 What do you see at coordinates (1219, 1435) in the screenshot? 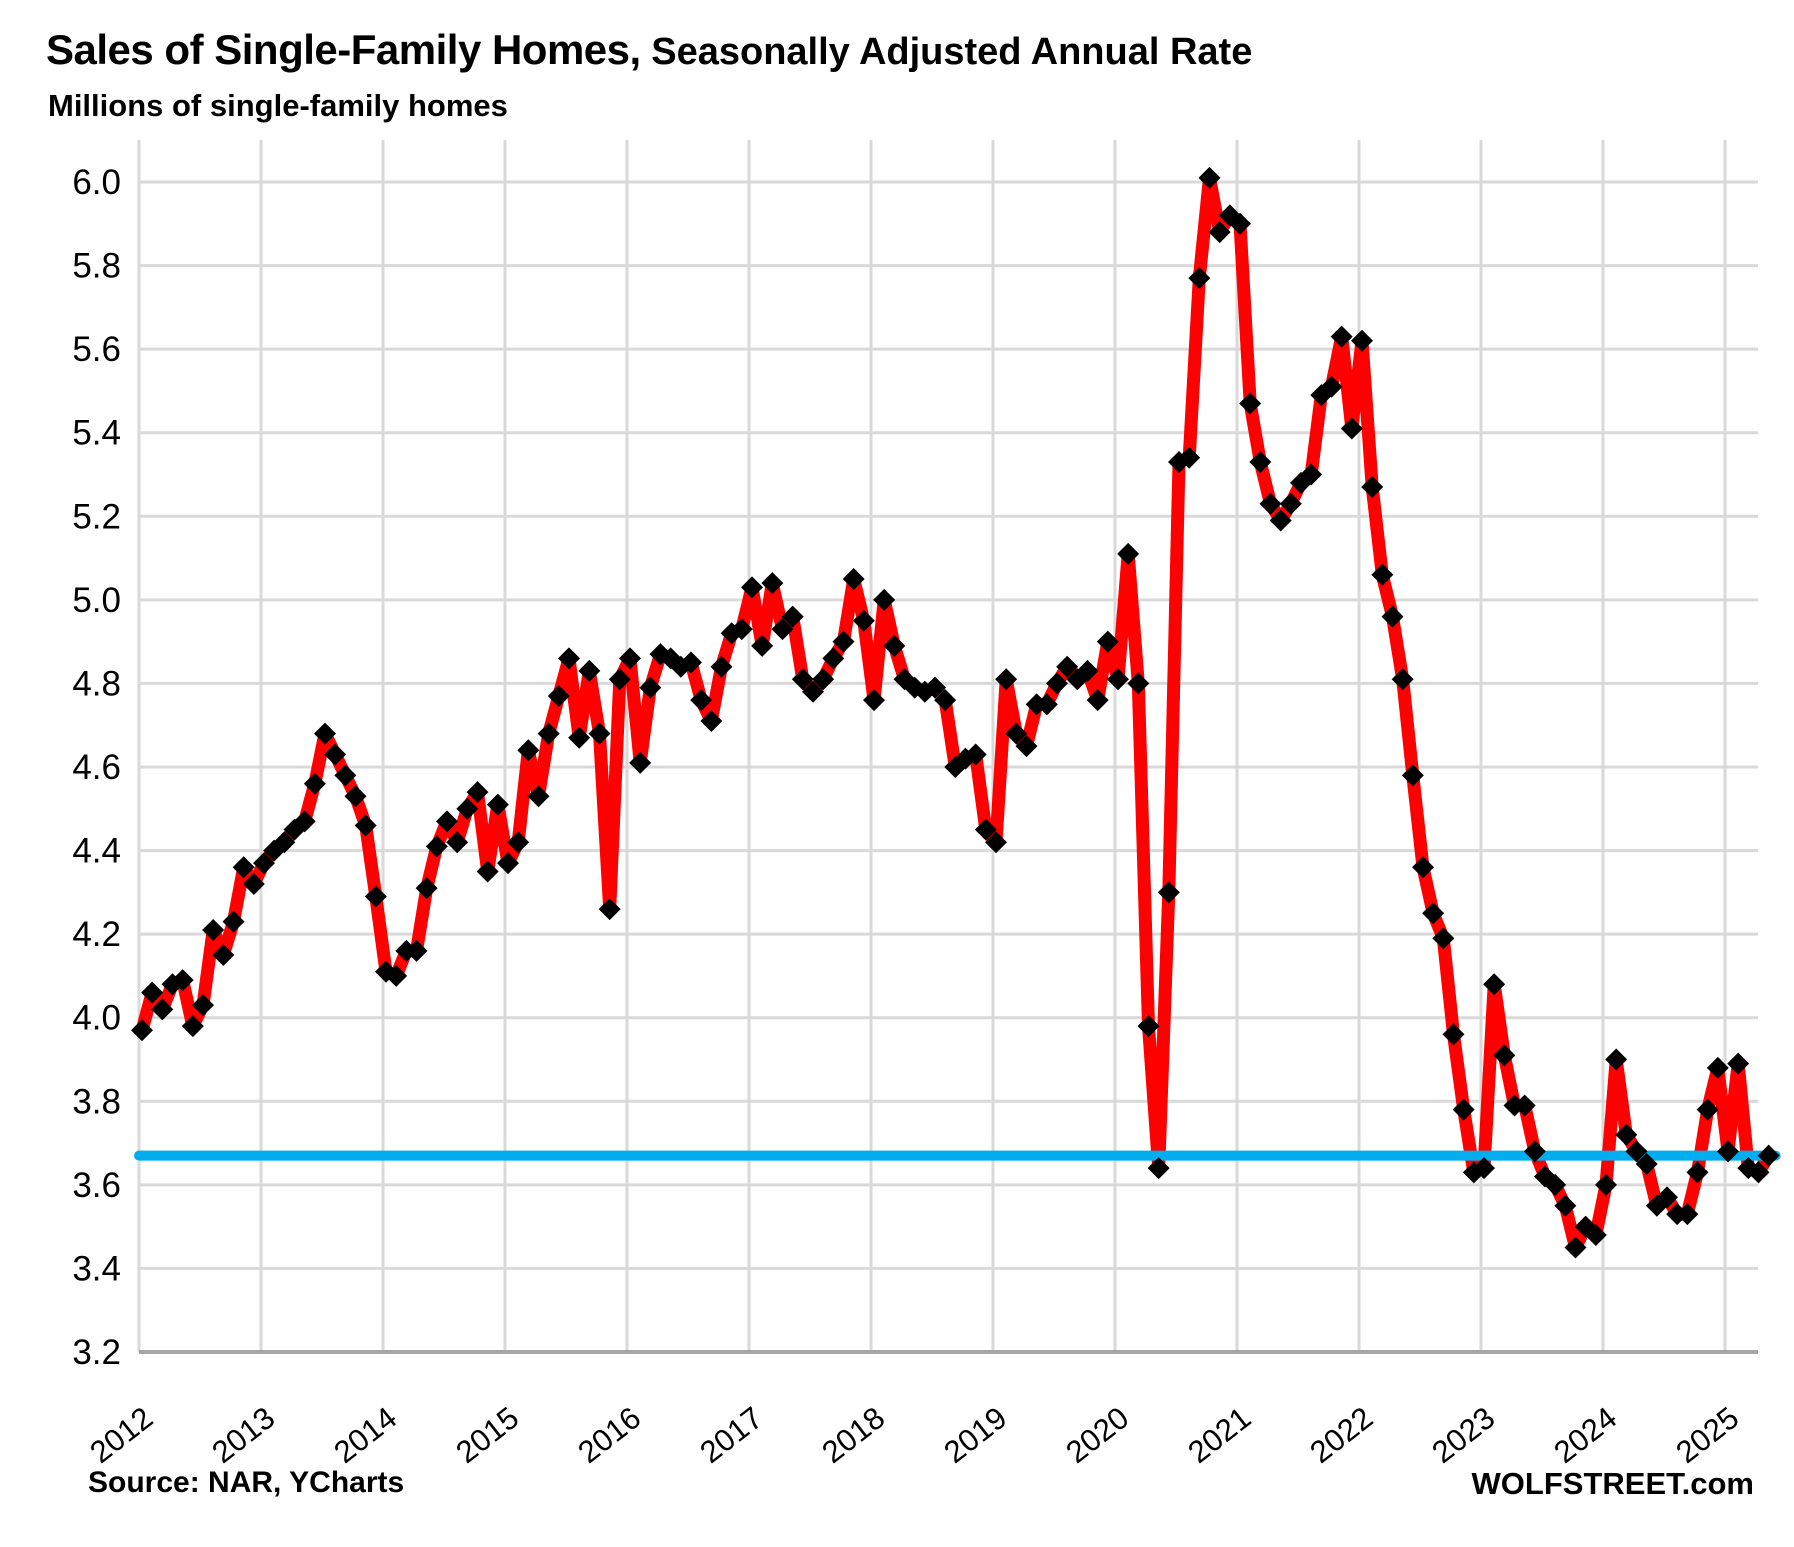
I see `x-axis-tick-label: 2021` at bounding box center [1219, 1435].